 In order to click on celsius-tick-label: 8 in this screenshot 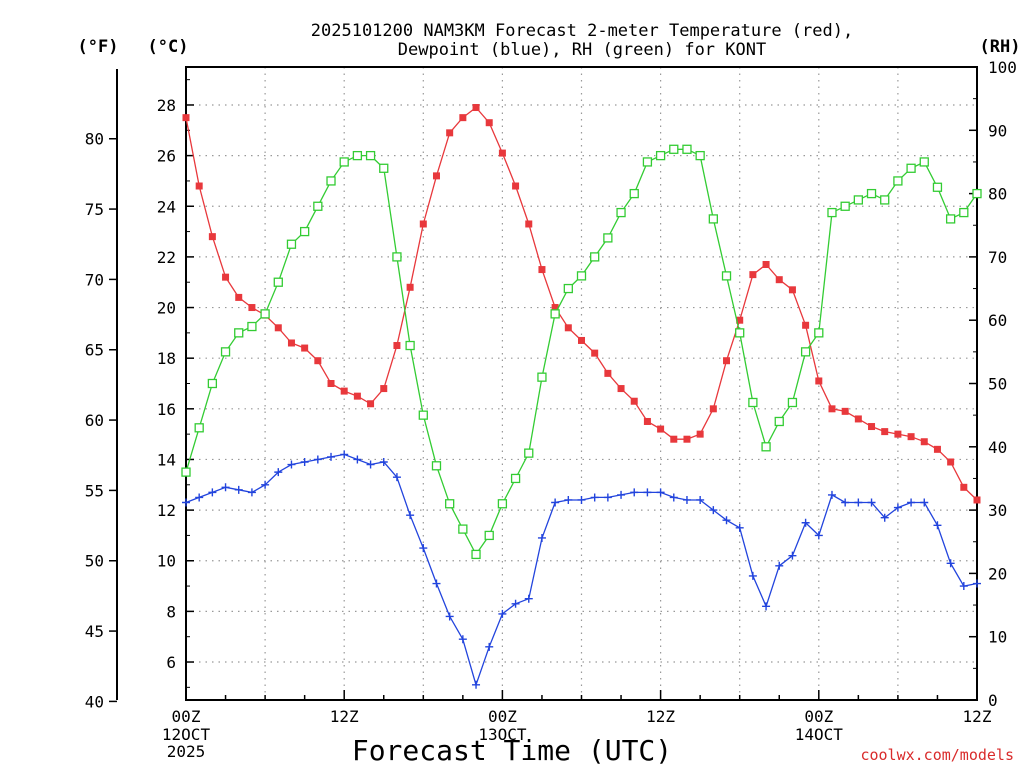, I will do `click(171, 611)`.